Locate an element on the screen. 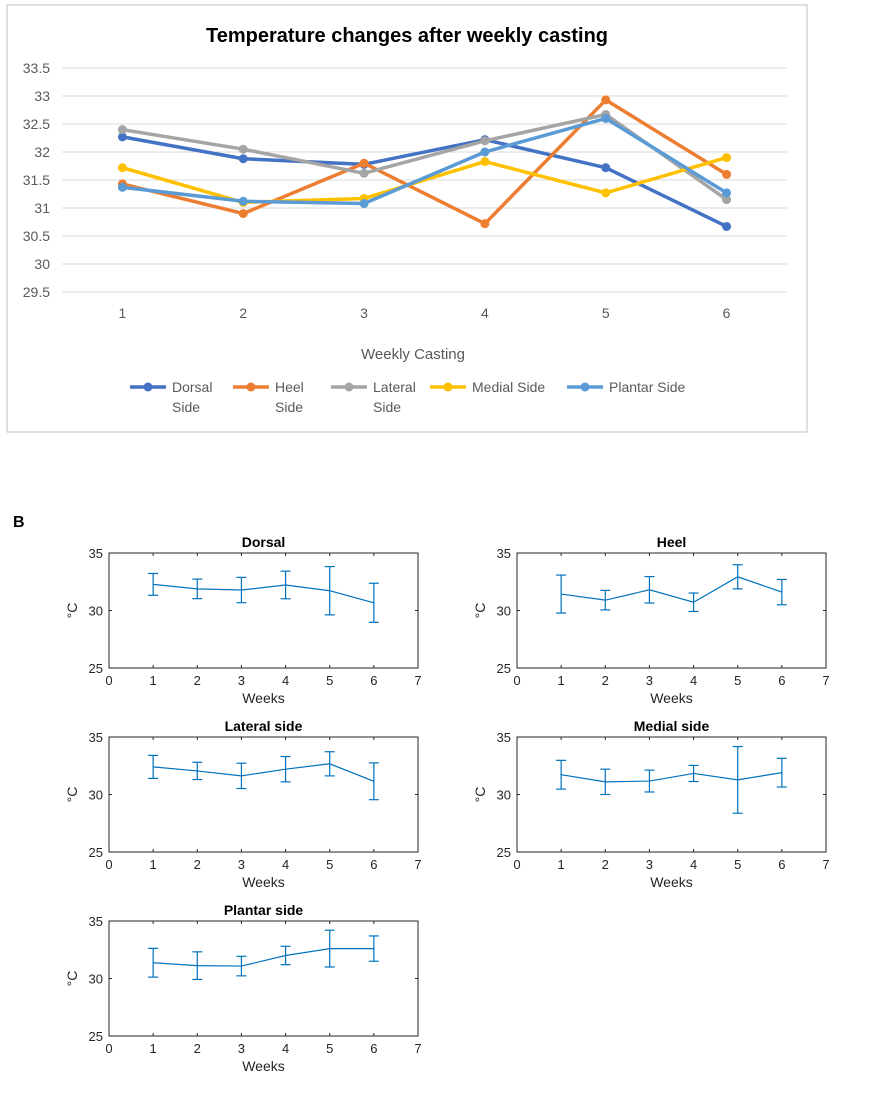 This screenshot has width=893, height=1095. x-tick-label: 1 is located at coordinates (123, 313).